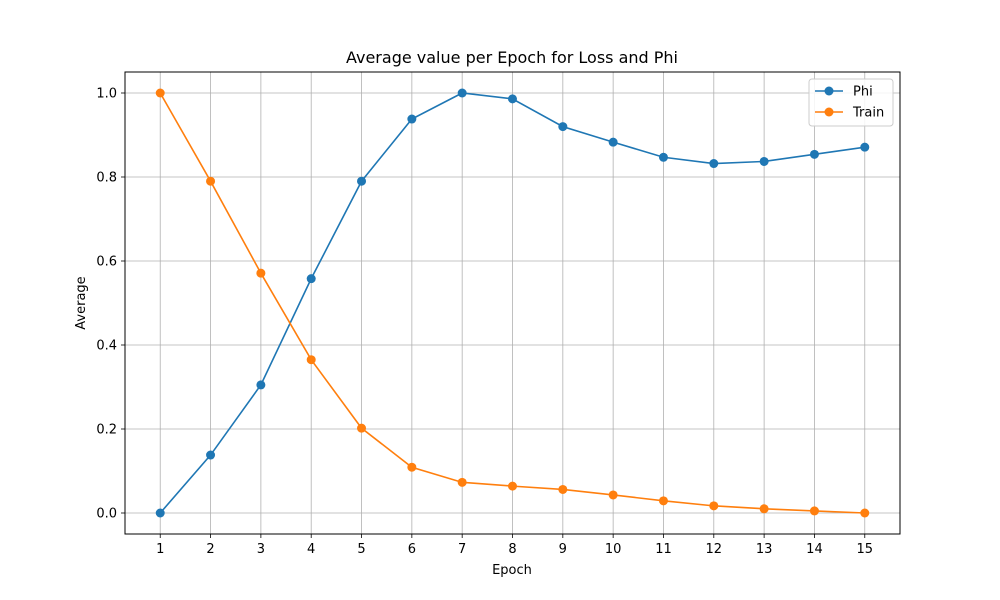 Image resolution: width=1000 pixels, height=600 pixels. I want to click on x-tick-label: 14, so click(814, 549).